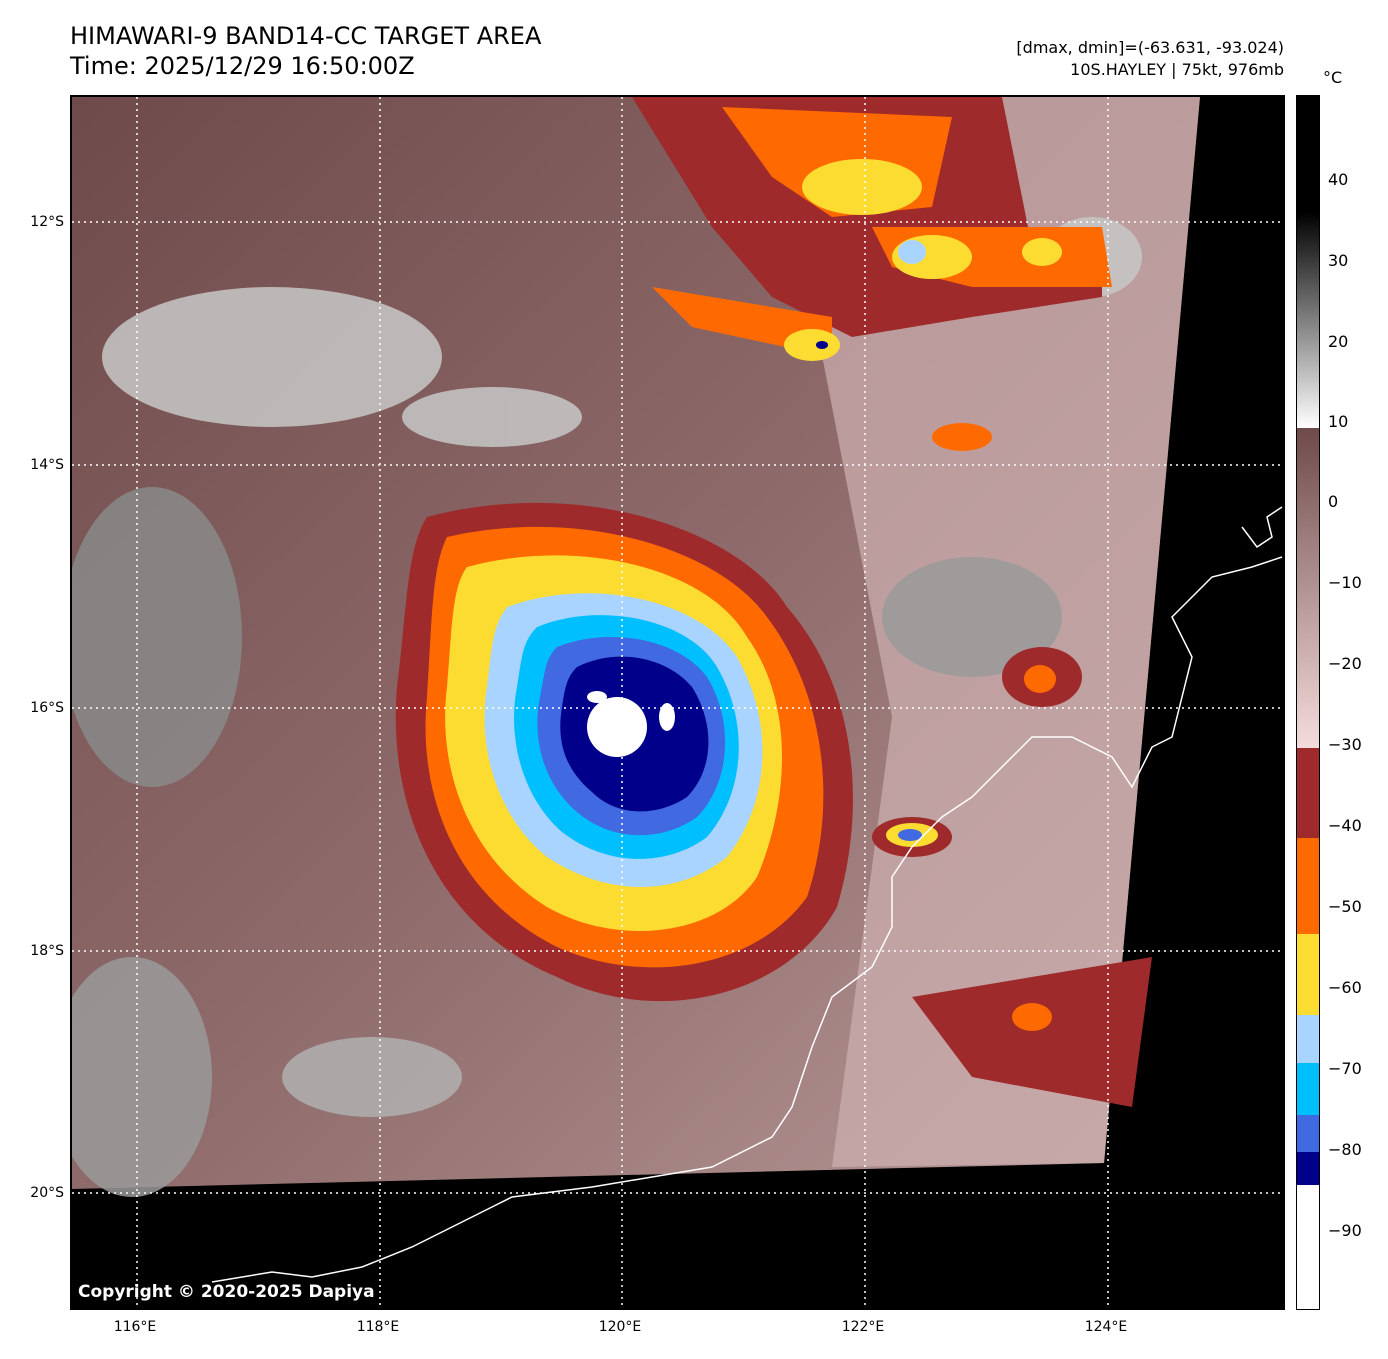 This screenshot has height=1359, width=1388. I want to click on colorbar-tick: 10, so click(1338, 421).